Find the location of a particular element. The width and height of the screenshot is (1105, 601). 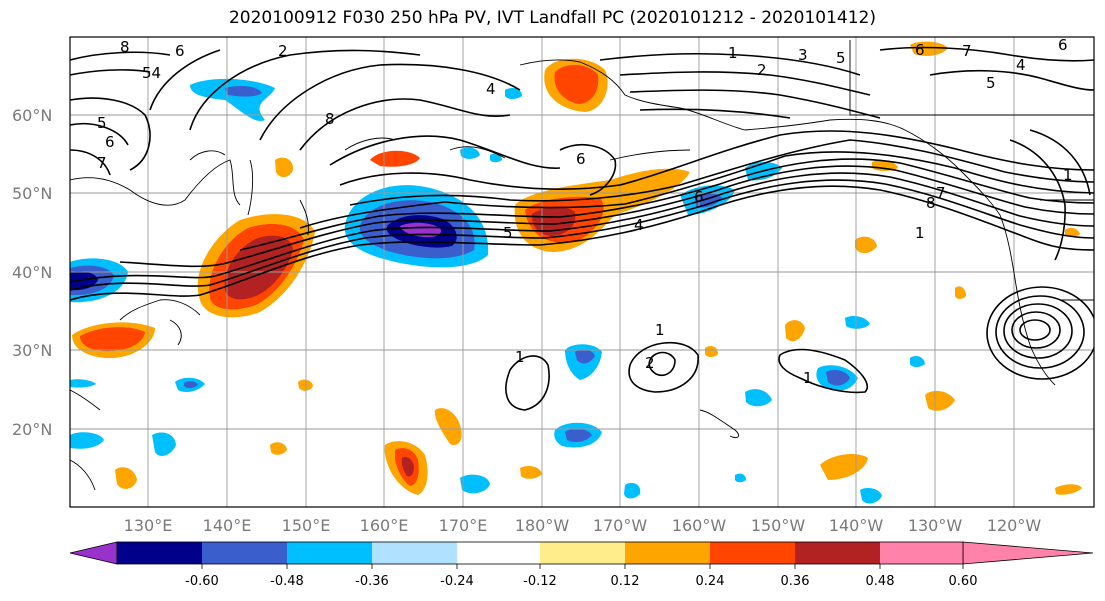

colorbar-tick-label: 0.36 is located at coordinates (795, 581).